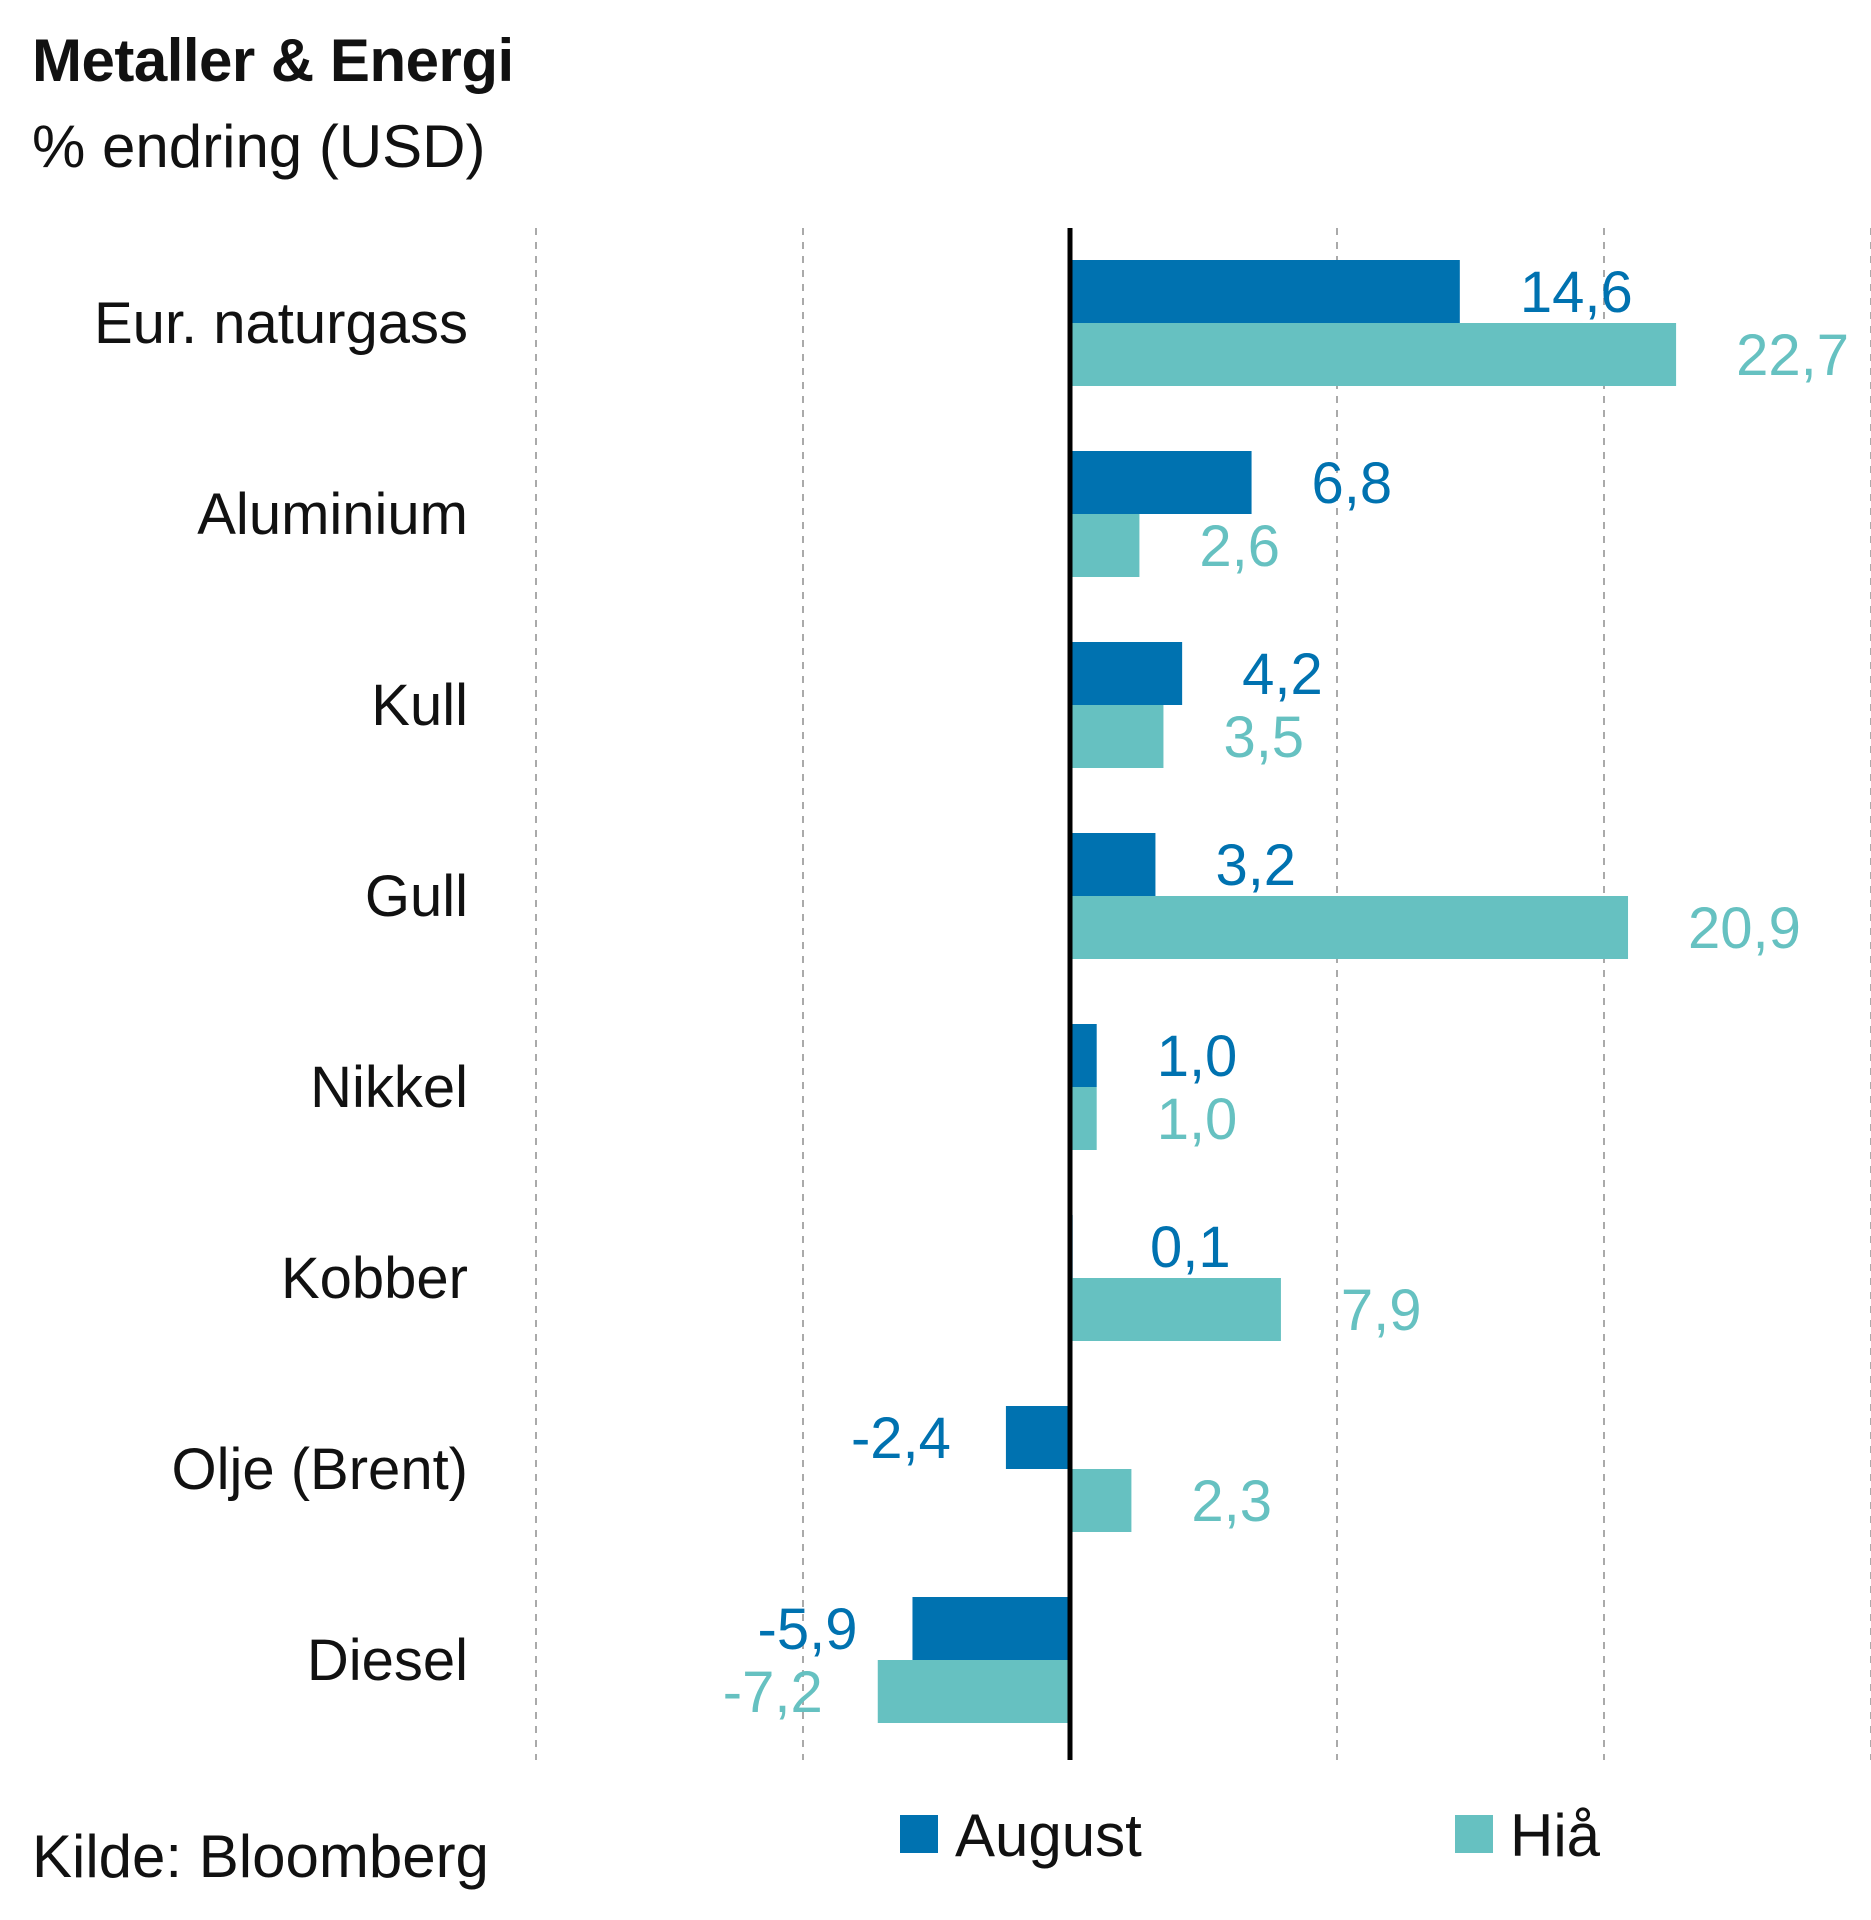  Describe the element at coordinates (1048, 1835) in the screenshot. I see `legend-label-august: August` at that location.